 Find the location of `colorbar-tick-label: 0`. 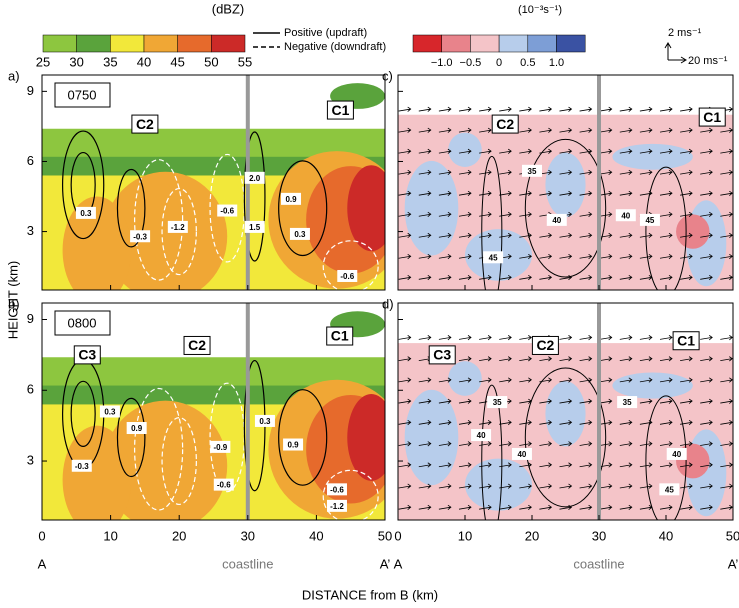

colorbar-tick-label: 0 is located at coordinates (499, 63).